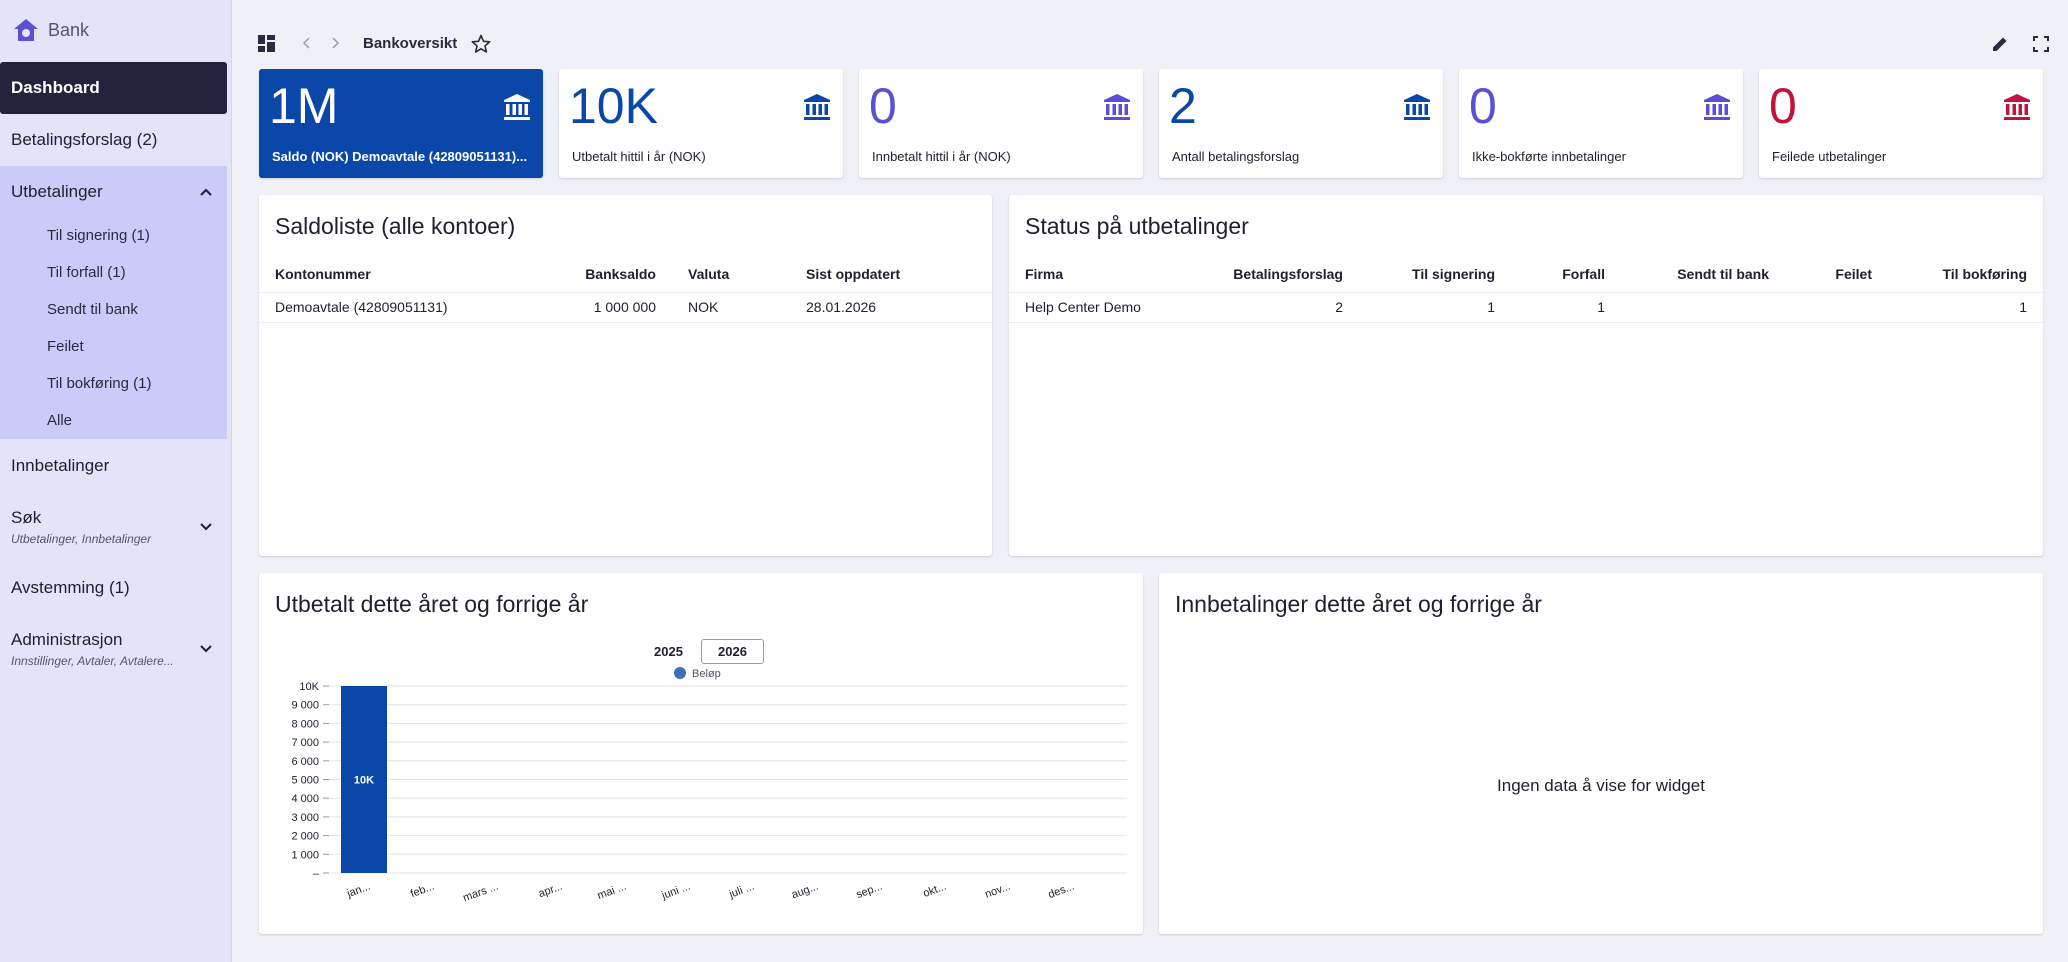  Describe the element at coordinates (113, 528) in the screenshot. I see `nav-sok: Søk Utbetalinger, Innbetalinger` at that location.